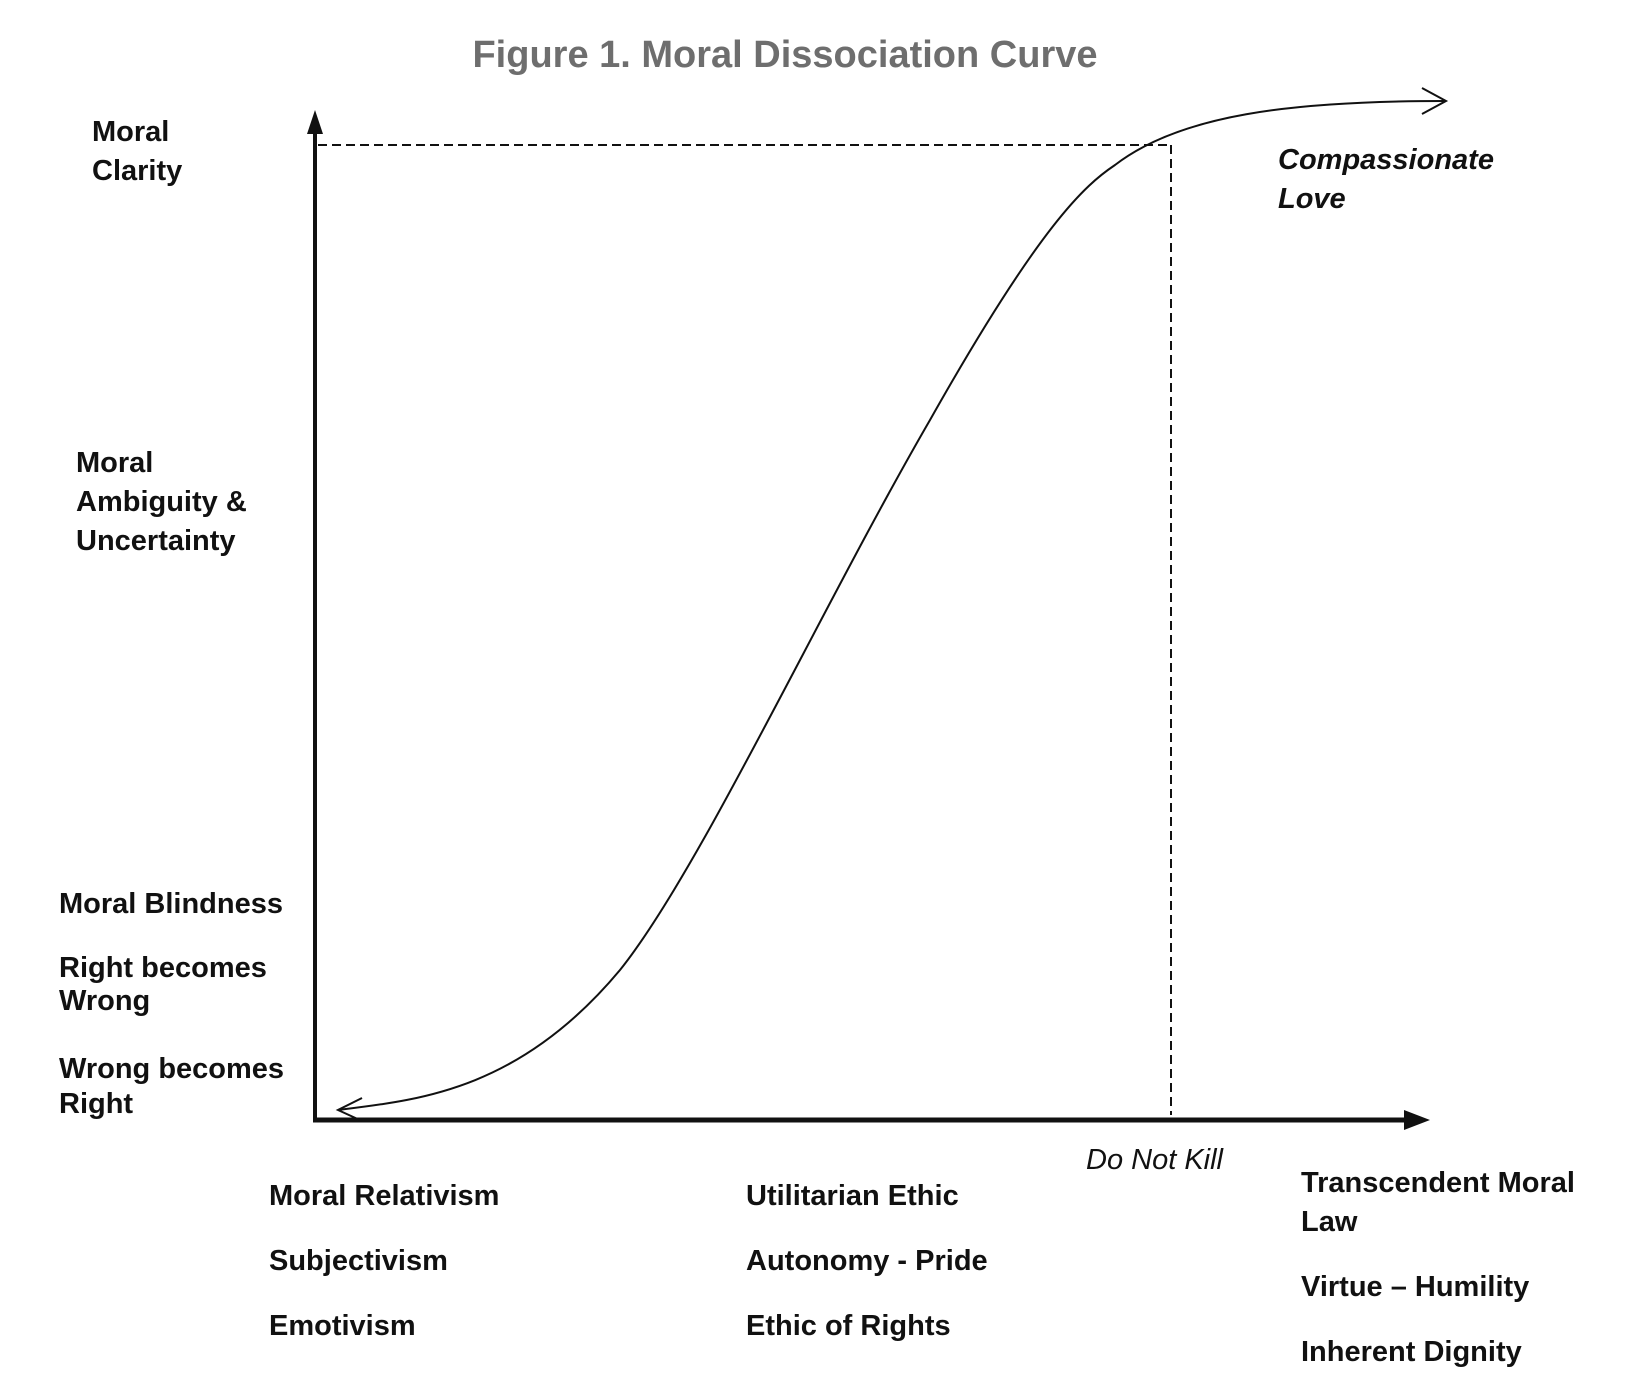 The image size is (1636, 1386). I want to click on label-wrong-becomes-right: Wrong becomes Right, so click(171, 1087).